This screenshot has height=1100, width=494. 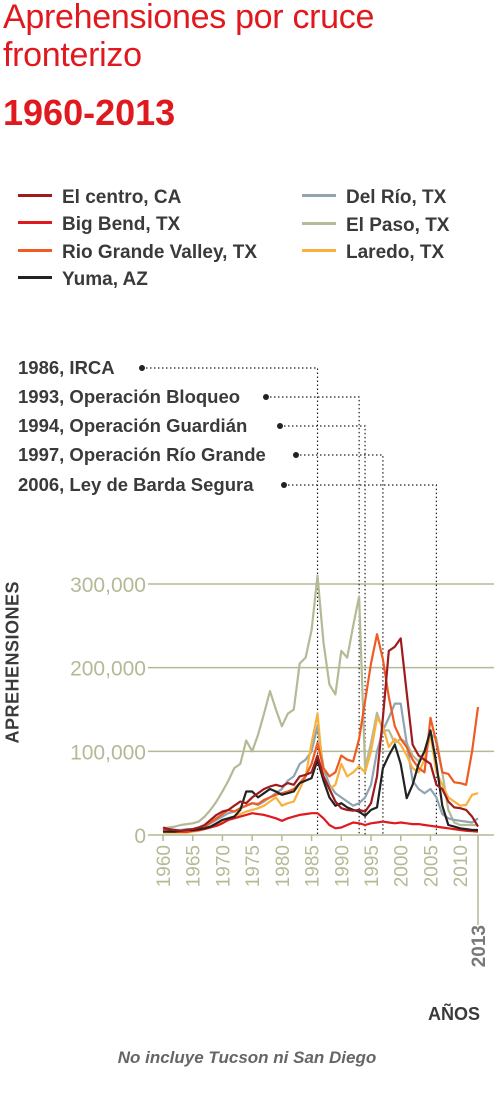 I want to click on legend-item-el-centro: El centro, CA, so click(x=99, y=198).